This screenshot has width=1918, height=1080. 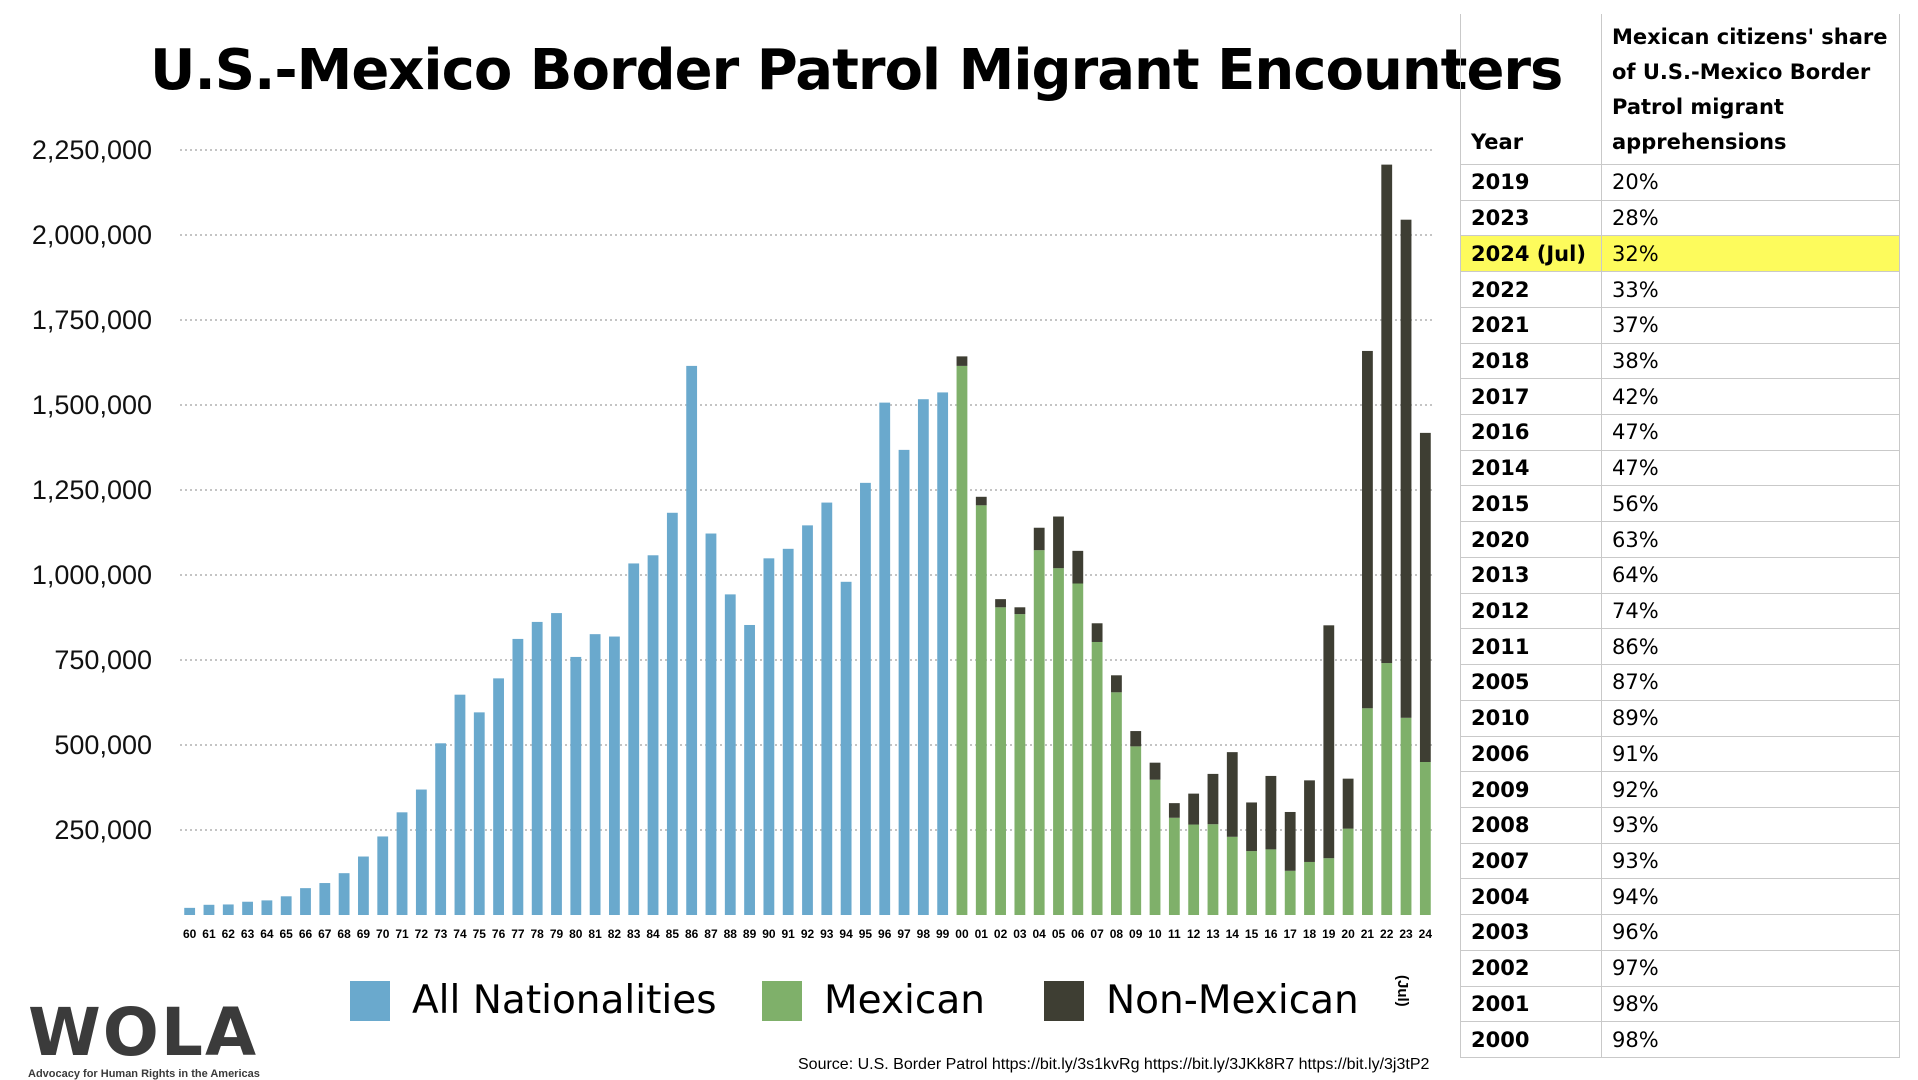 I want to click on x-tick-label: 05, so click(x=1059, y=934).